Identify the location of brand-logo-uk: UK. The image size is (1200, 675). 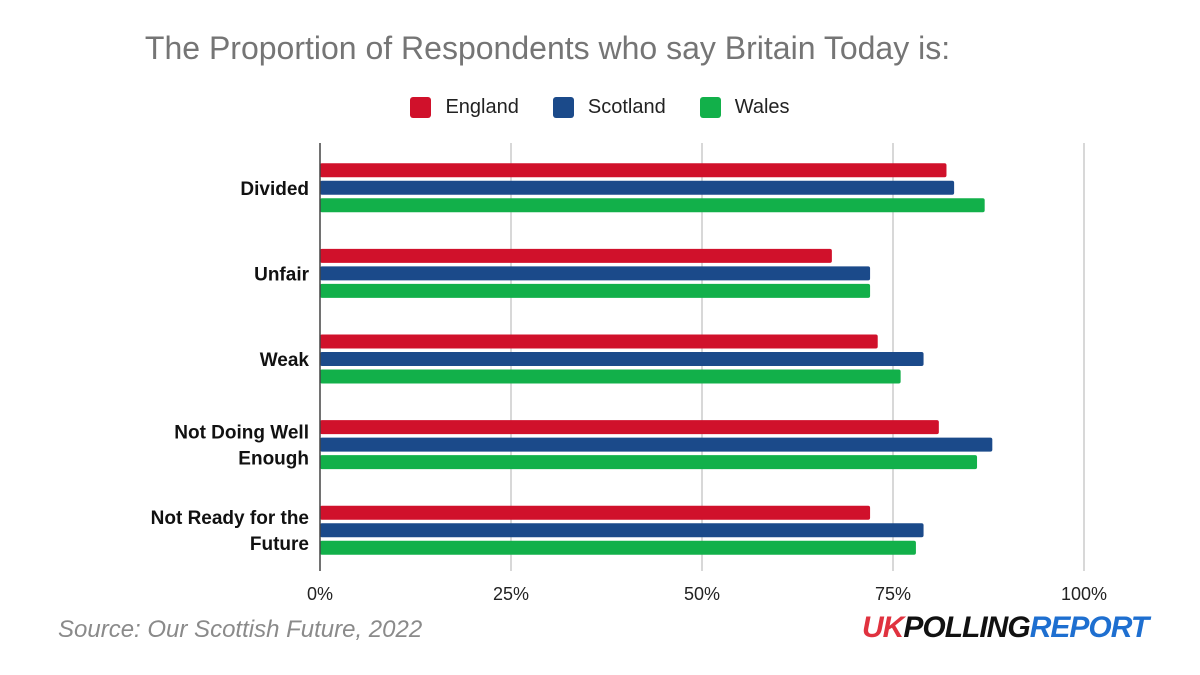
(883, 627).